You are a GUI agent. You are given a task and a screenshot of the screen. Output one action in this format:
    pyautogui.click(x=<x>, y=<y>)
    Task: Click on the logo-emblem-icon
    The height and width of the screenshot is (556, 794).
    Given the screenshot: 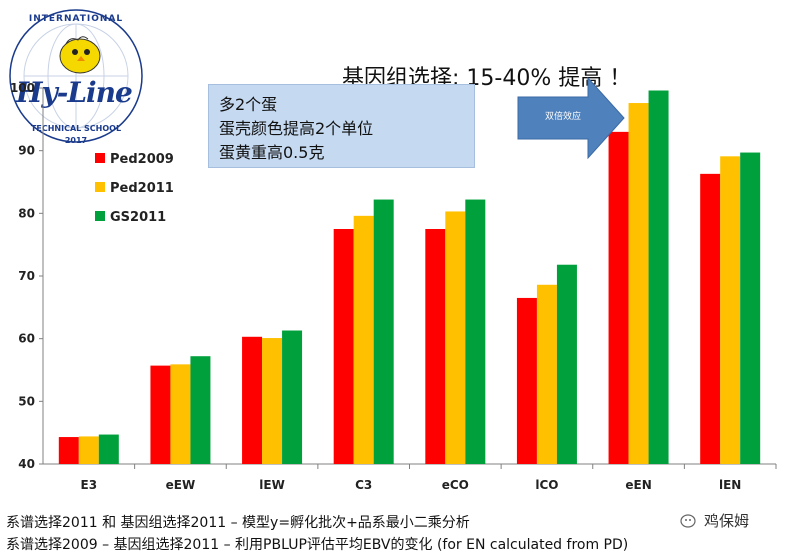 What is the action you would take?
    pyautogui.click(x=76, y=76)
    